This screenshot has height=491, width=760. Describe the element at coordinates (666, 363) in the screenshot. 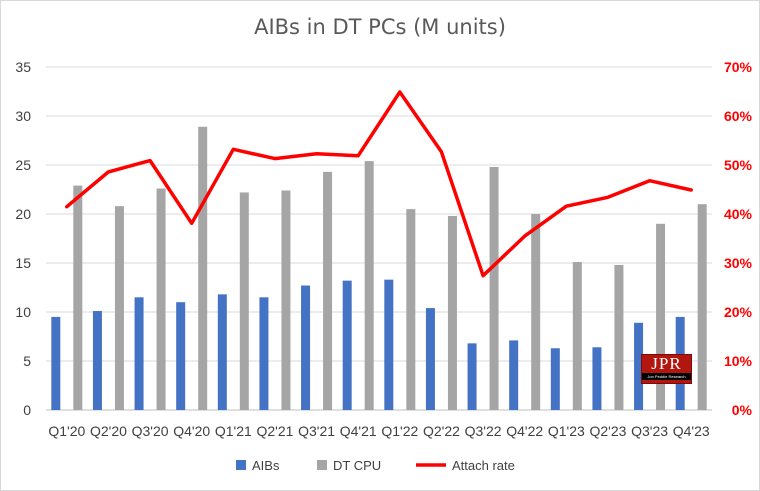

I see `logo-mark: JPR` at that location.